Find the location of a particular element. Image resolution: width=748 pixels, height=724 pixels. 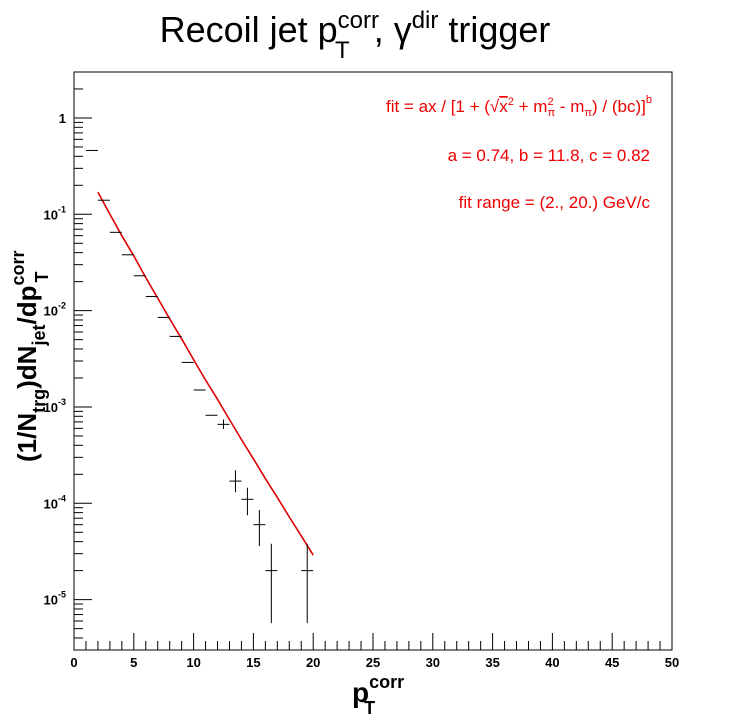

ylabel-c: )dN is located at coordinates (27, 367).